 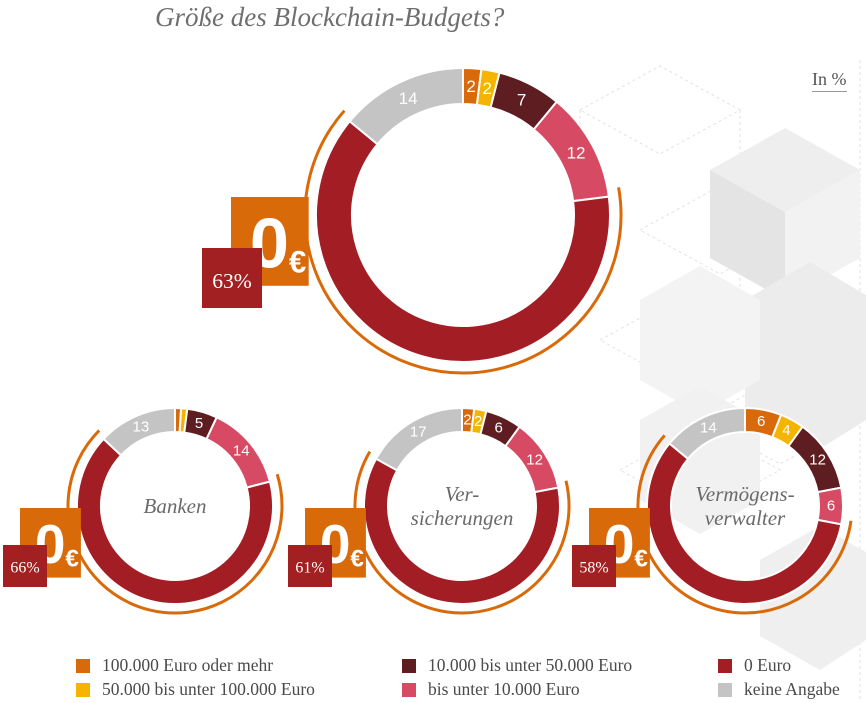 I want to click on unit-label: In %, so click(x=829, y=80).